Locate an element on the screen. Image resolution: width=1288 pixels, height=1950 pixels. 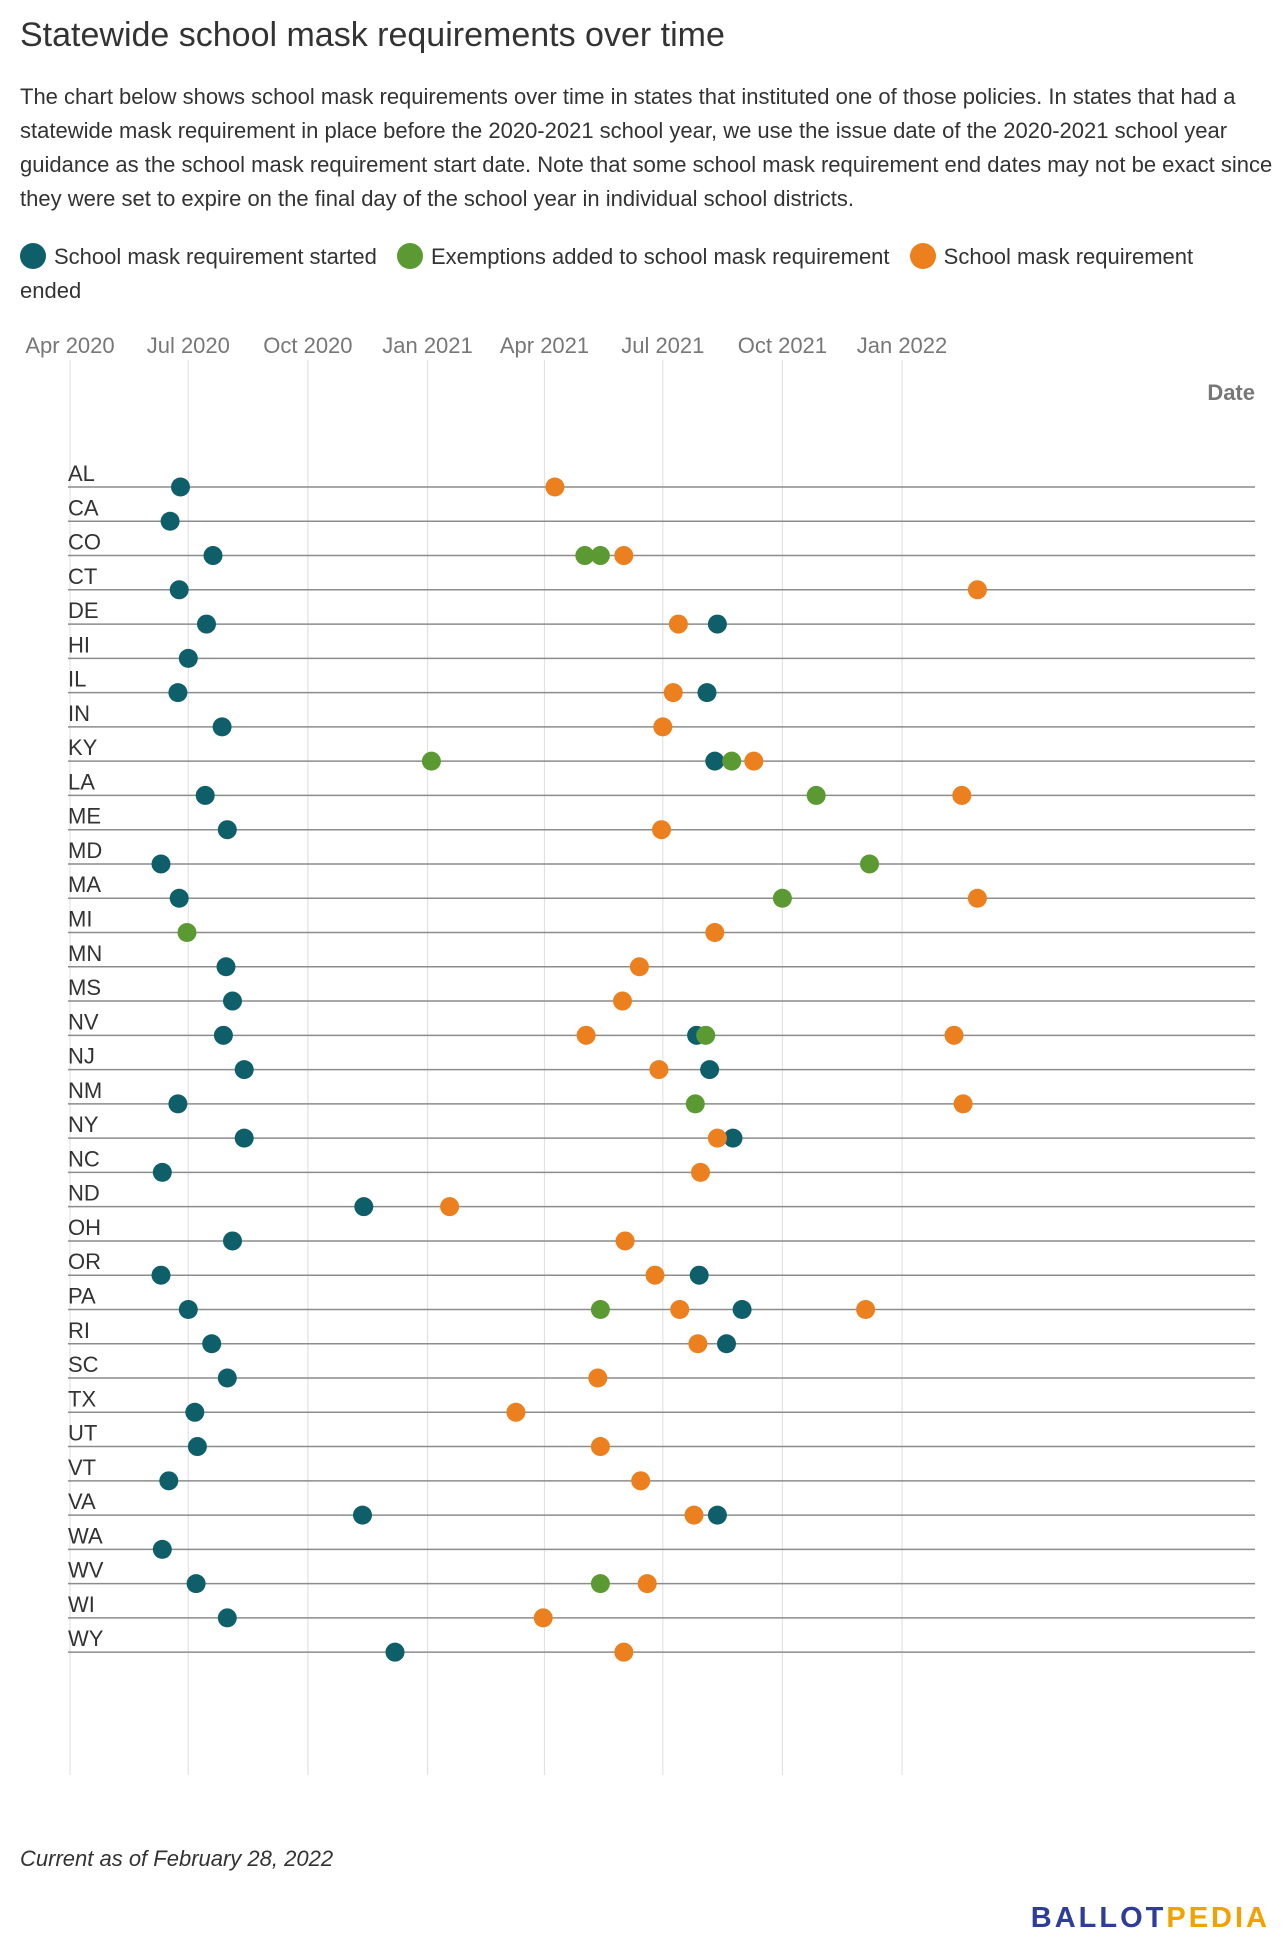
state-label-ma: MA is located at coordinates (84, 884).